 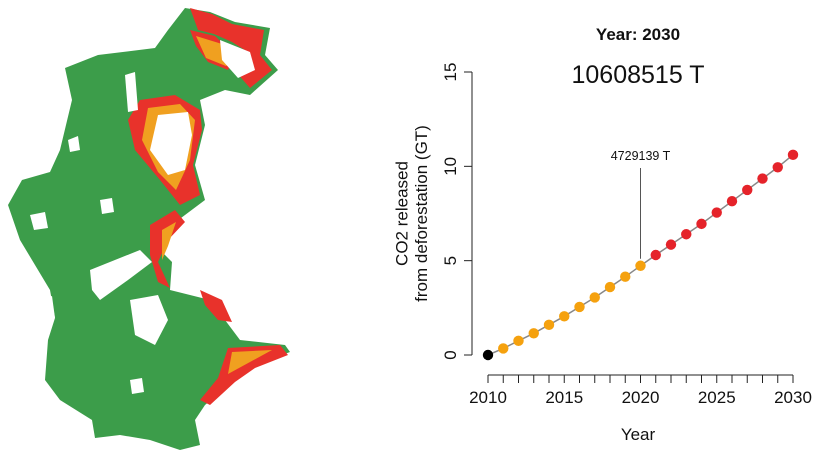 I want to click on chart-title: Year: 2030, so click(x=638, y=34).